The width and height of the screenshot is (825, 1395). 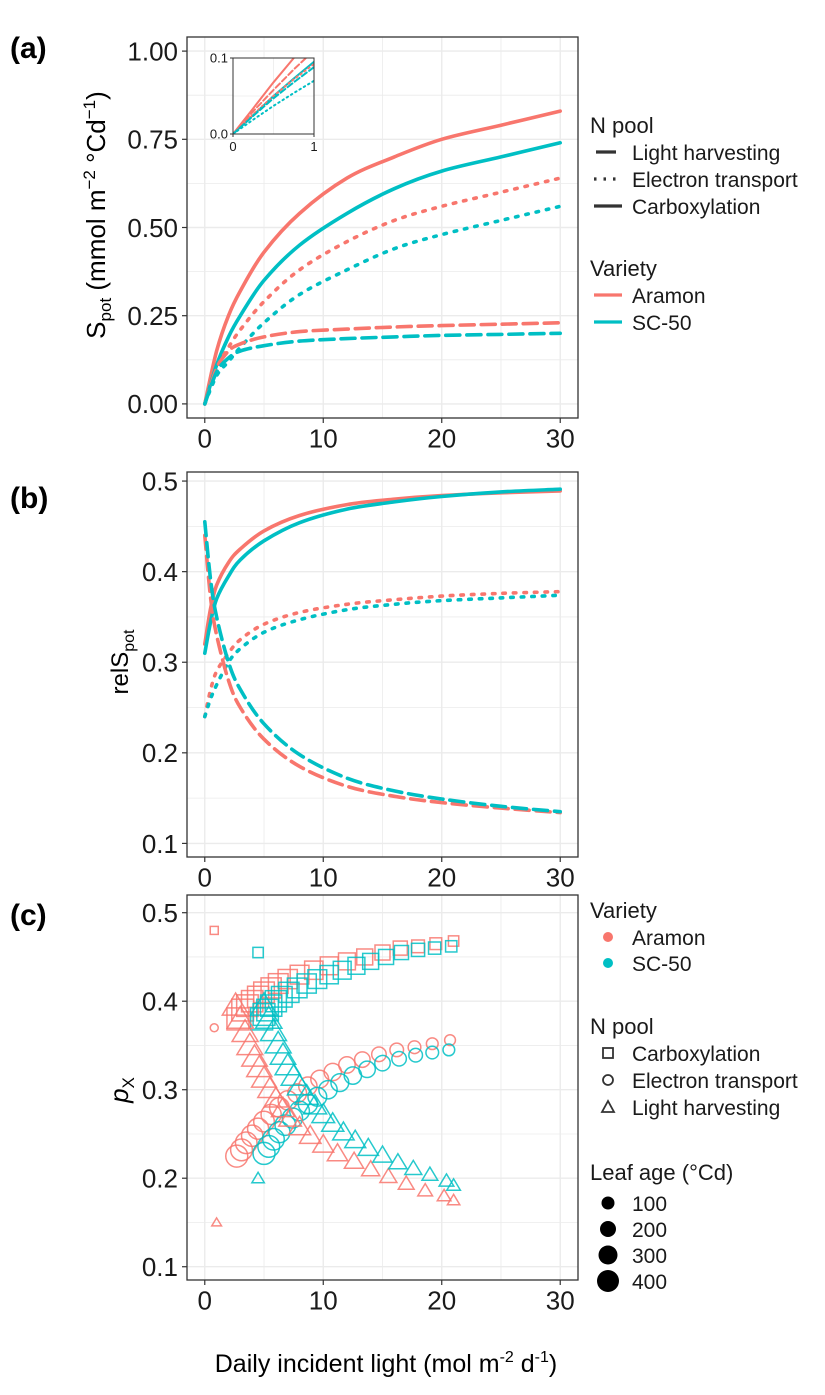 I want to click on a-y-tick-label: 0.75, so click(x=152, y=140).